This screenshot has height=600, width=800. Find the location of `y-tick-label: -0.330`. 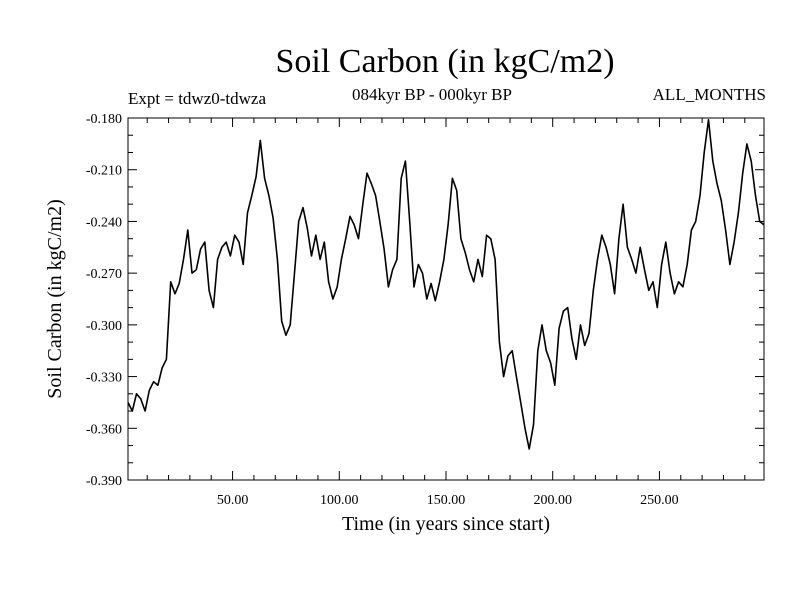

y-tick-label: -0.330 is located at coordinates (104, 378).